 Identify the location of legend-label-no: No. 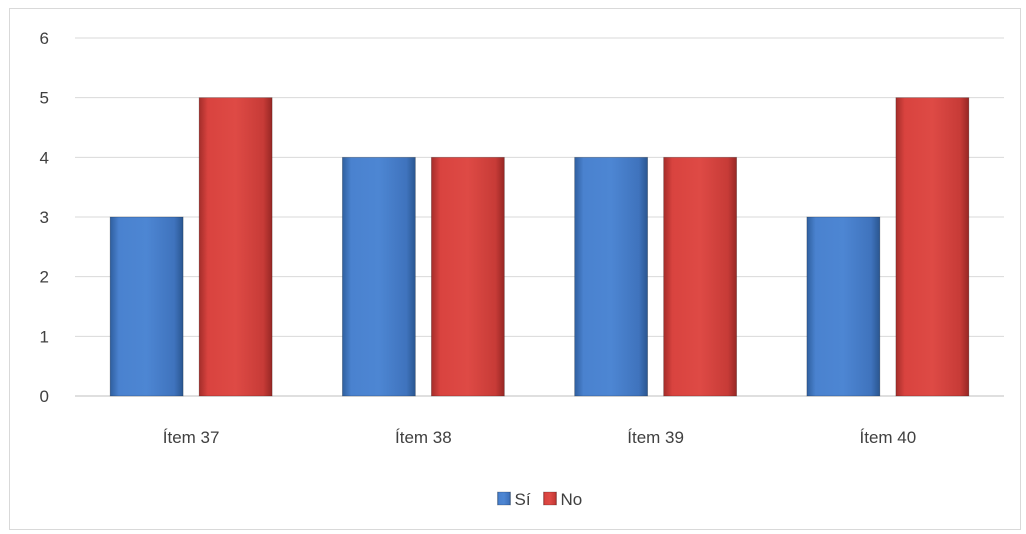
(572, 499).